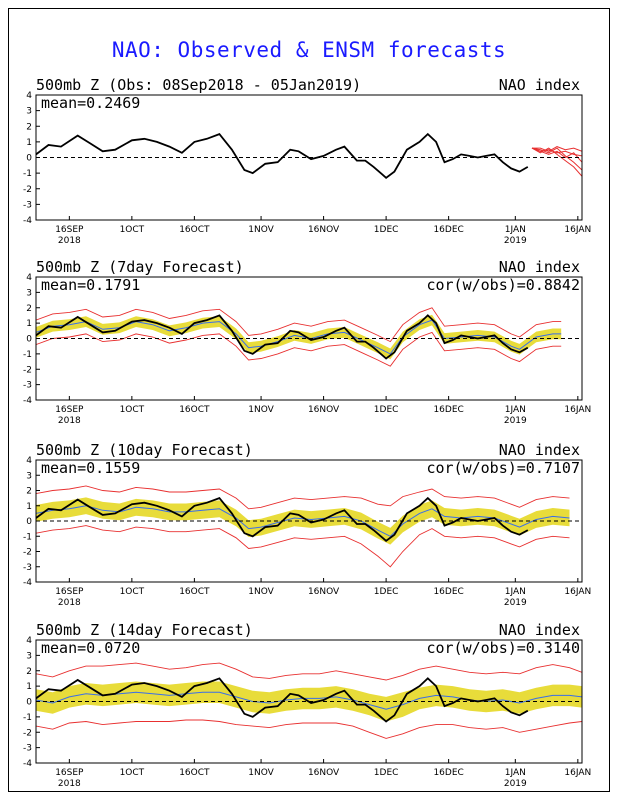 The height and width of the screenshot is (800, 618). Describe the element at coordinates (198, 85) in the screenshot. I see `panel-title: 500mb Z (Obs: 08Sep2018 - 05Jan2019)` at that location.